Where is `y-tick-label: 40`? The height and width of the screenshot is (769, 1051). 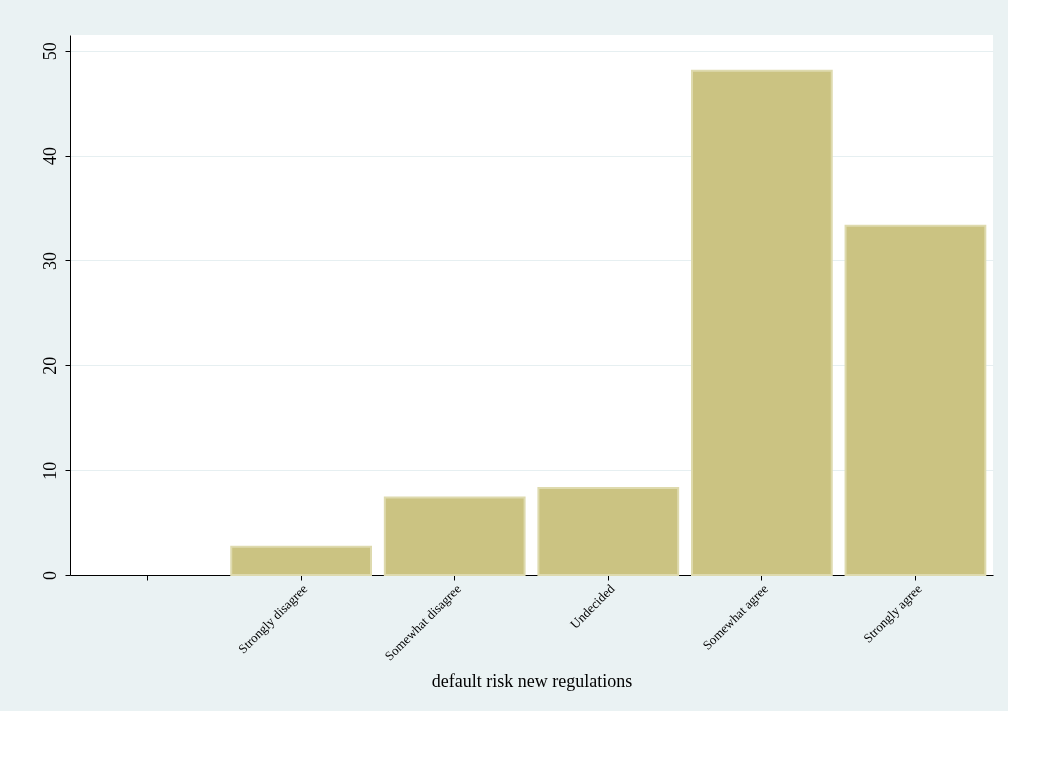 y-tick-label: 40 is located at coordinates (49, 156).